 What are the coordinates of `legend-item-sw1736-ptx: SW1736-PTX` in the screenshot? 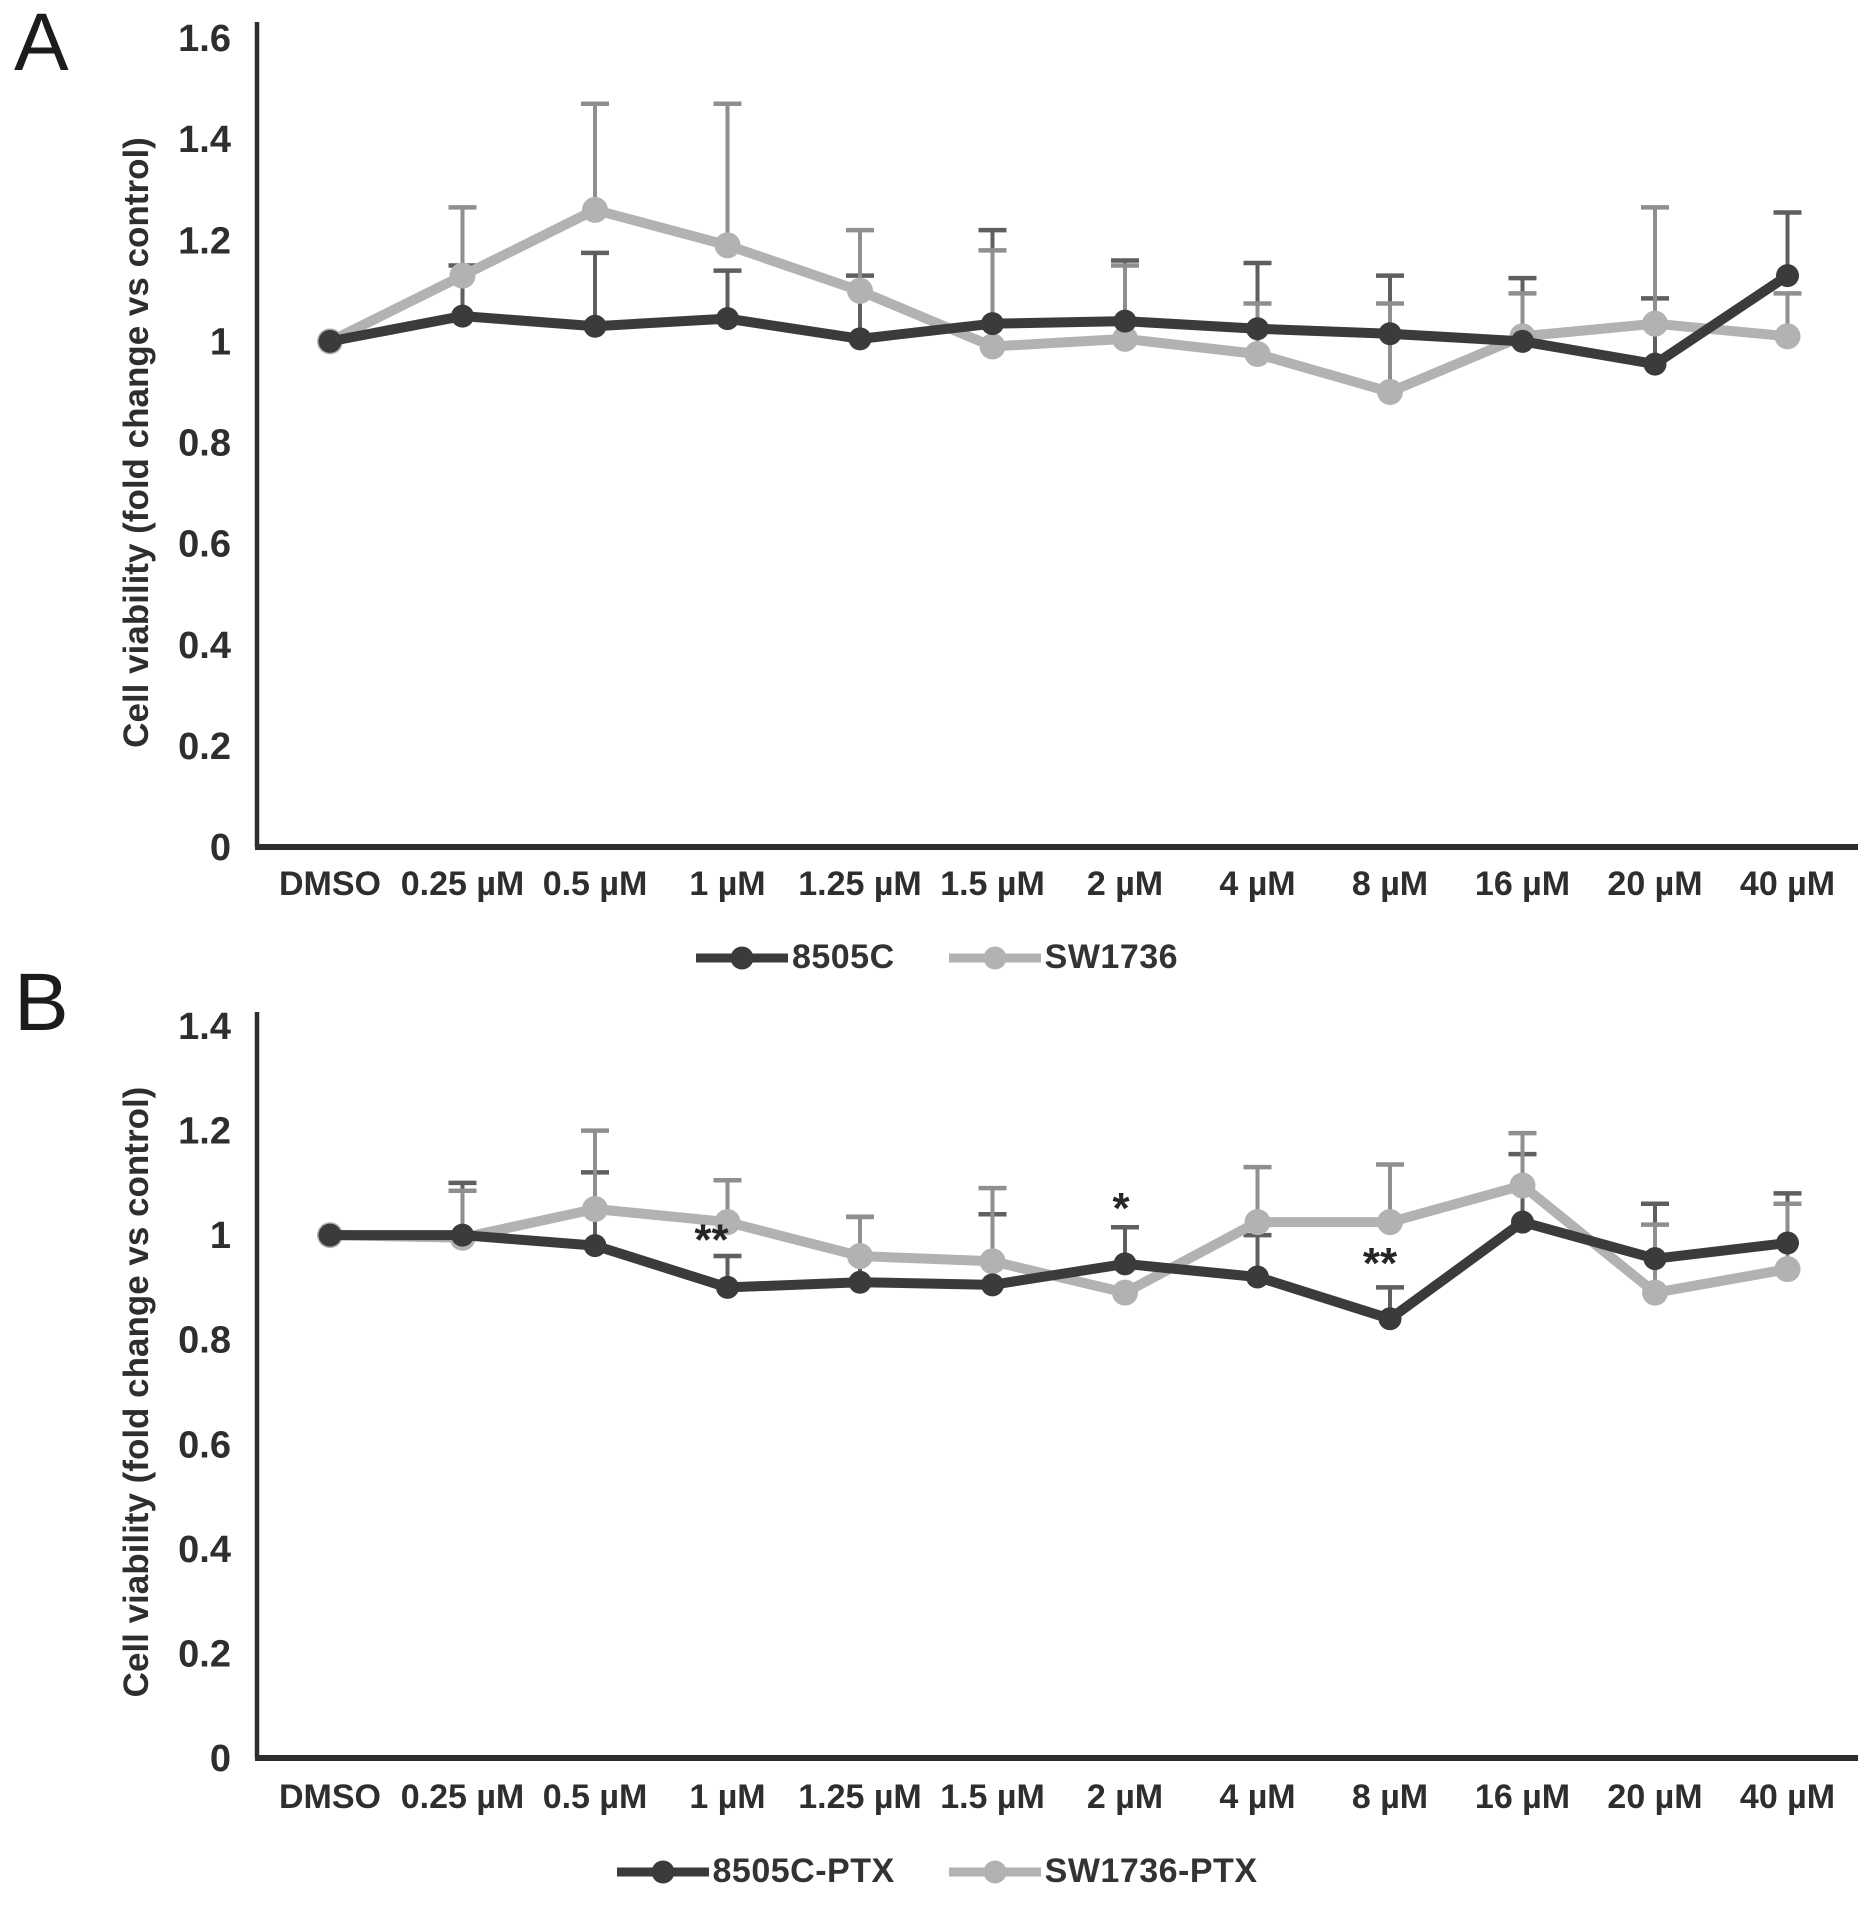 It's located at (1102, 1871).